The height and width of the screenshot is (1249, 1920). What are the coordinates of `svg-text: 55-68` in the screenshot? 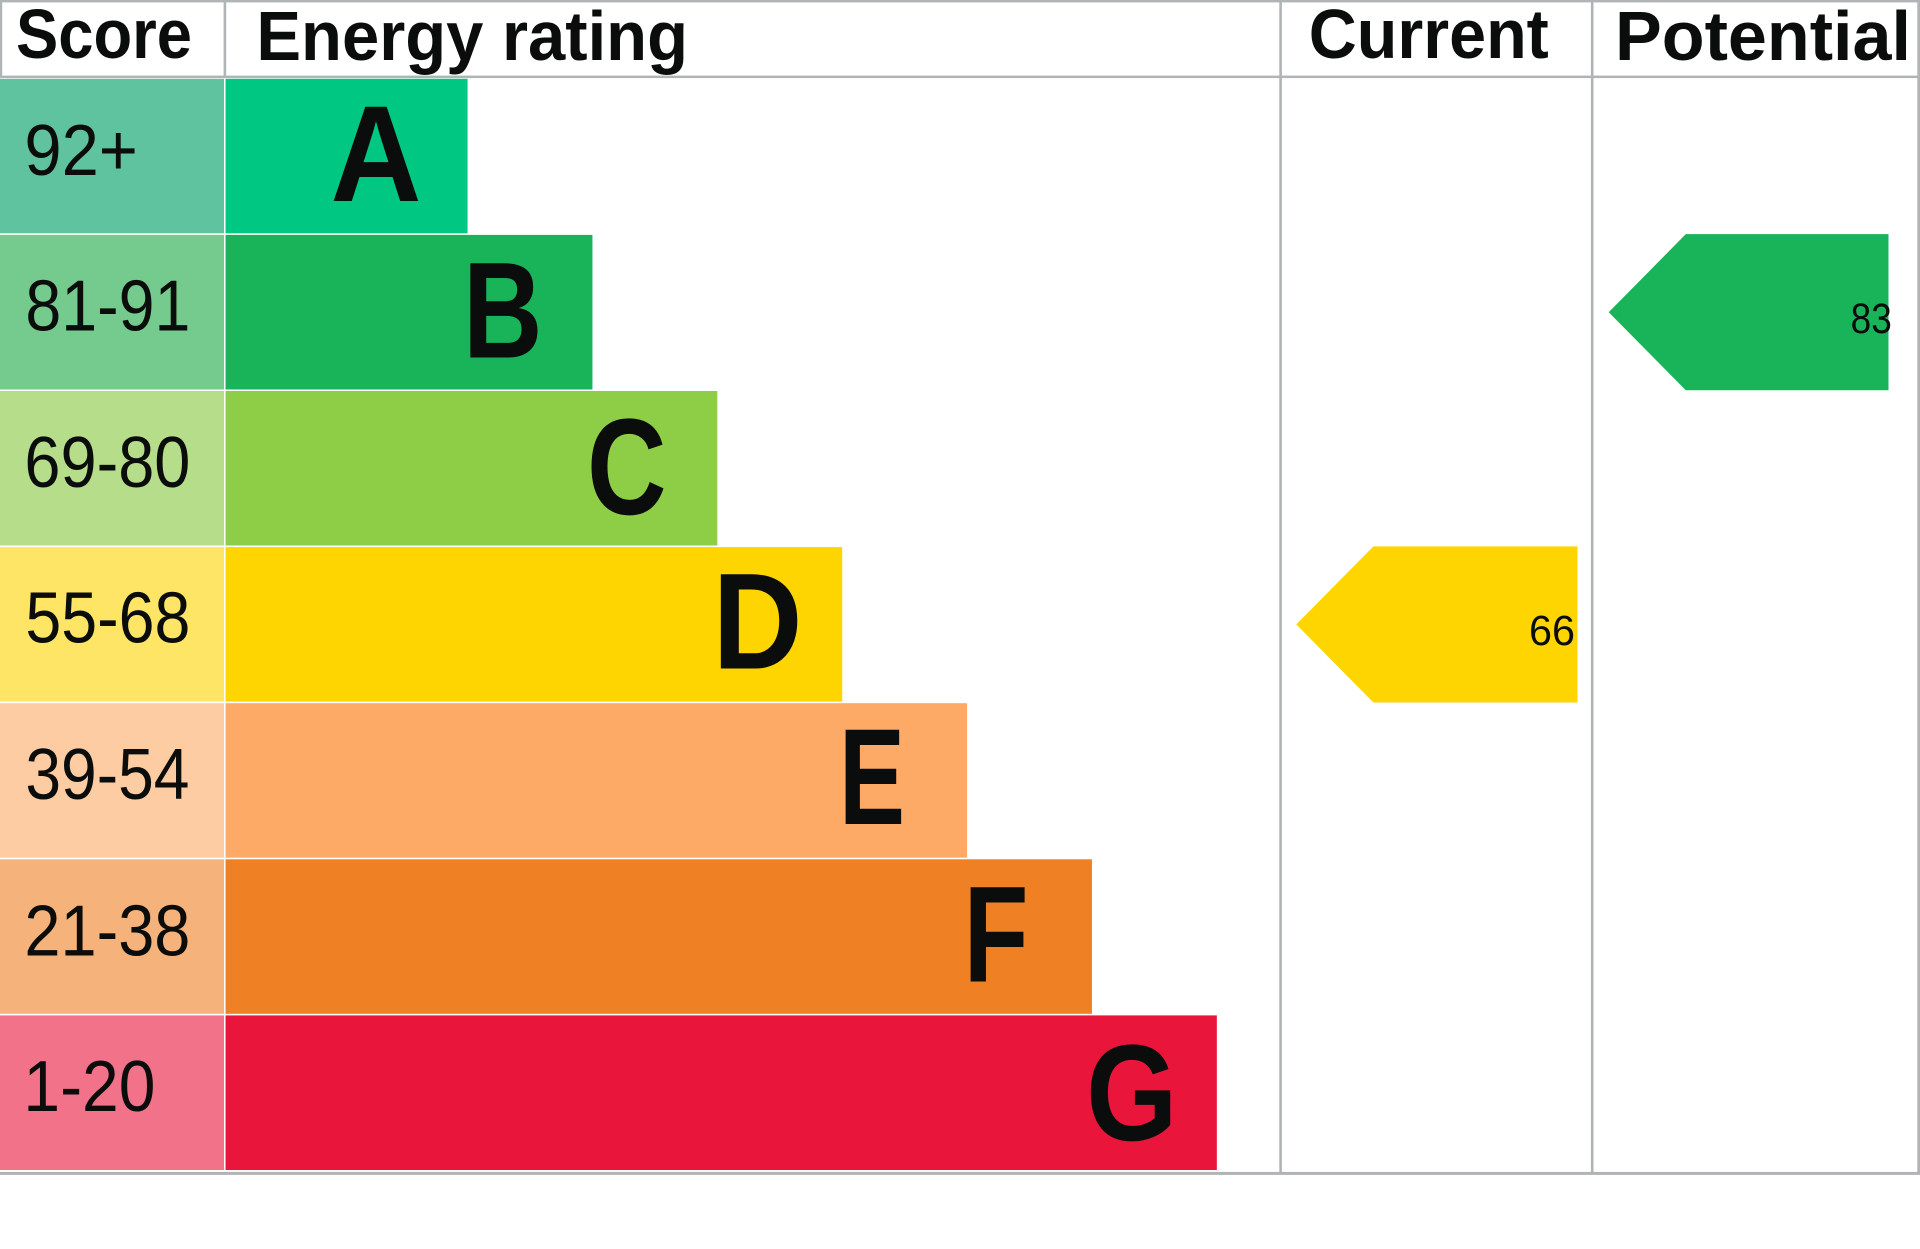 It's located at (107, 618).